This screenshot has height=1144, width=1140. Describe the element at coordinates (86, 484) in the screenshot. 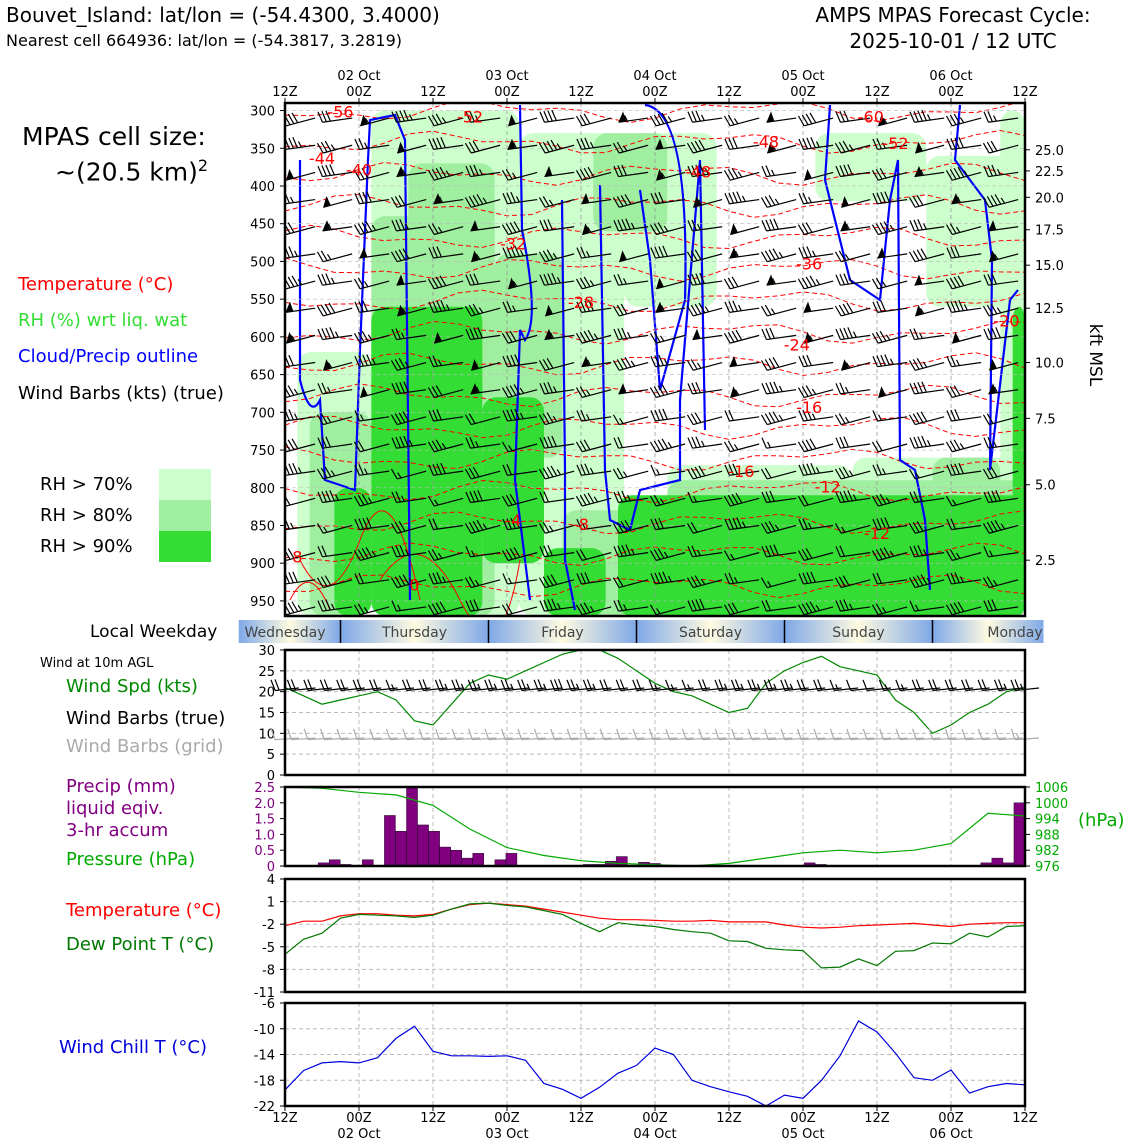

I see `legend-rh70: RH > 70%` at that location.